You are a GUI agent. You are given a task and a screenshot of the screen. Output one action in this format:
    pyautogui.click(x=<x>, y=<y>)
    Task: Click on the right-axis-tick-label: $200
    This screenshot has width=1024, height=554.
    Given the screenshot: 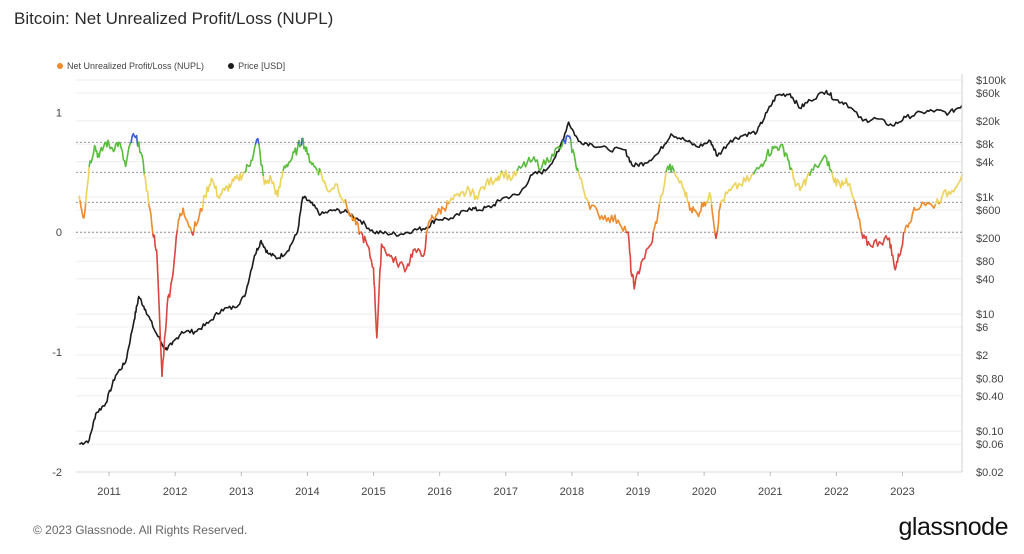 What is the action you would take?
    pyautogui.click(x=988, y=239)
    